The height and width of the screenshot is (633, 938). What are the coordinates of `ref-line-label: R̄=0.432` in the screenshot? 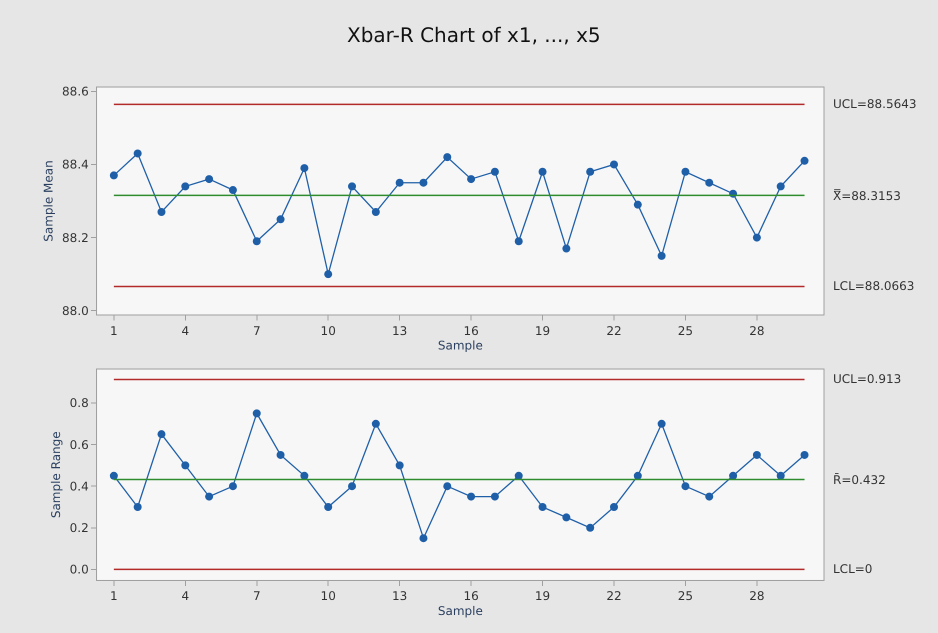 It's located at (859, 480).